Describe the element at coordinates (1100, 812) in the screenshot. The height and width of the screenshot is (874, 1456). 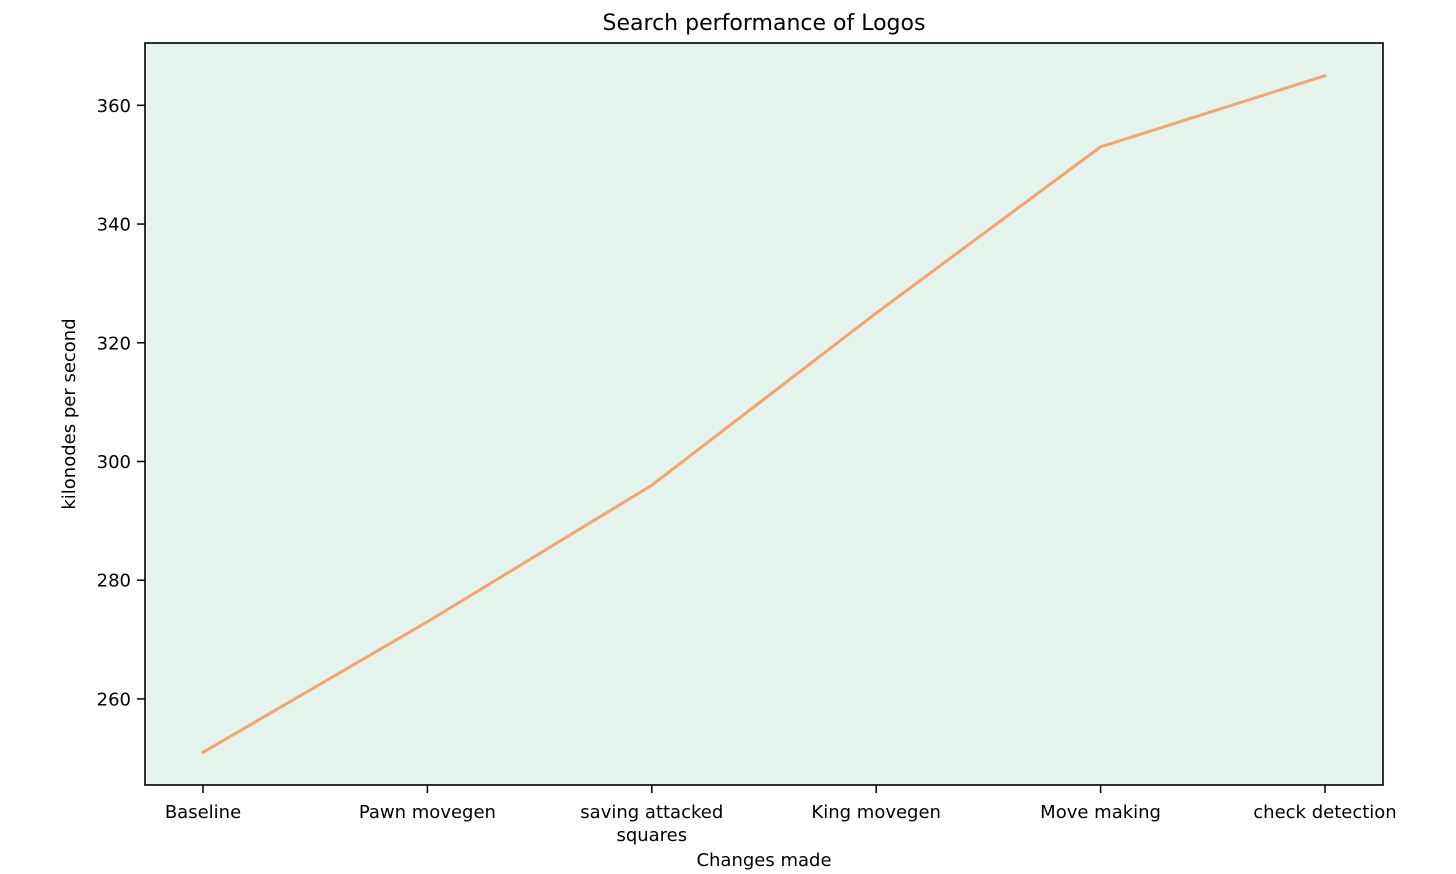
I see `x-tick-label: Move making` at that location.